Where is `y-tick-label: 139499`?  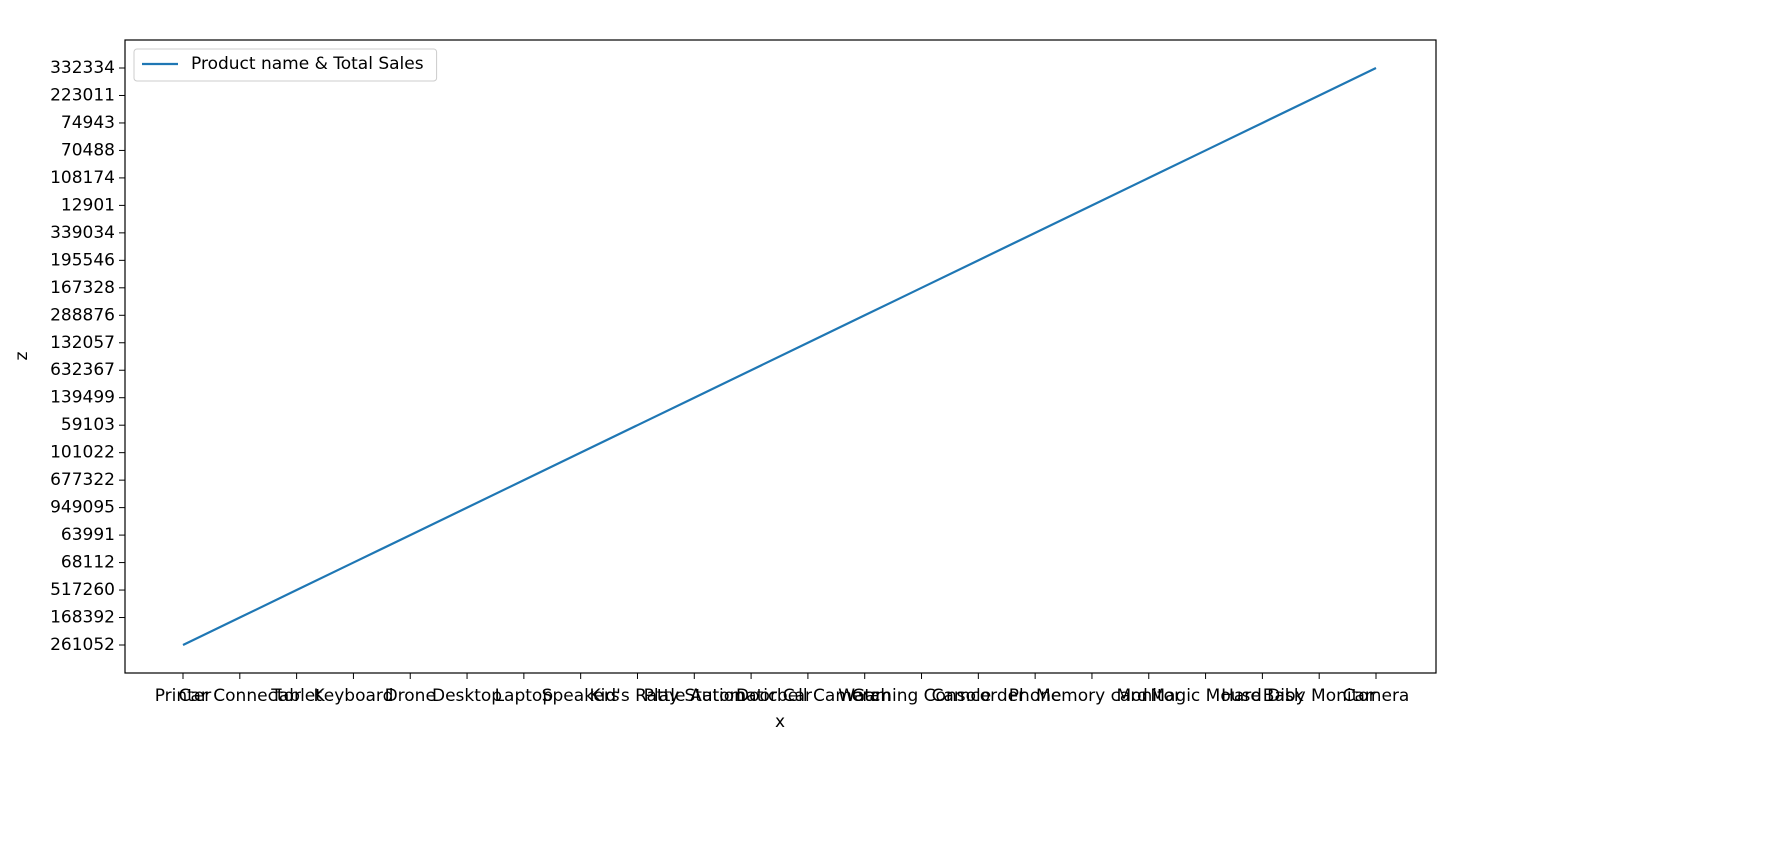
y-tick-label: 139499 is located at coordinates (82, 398).